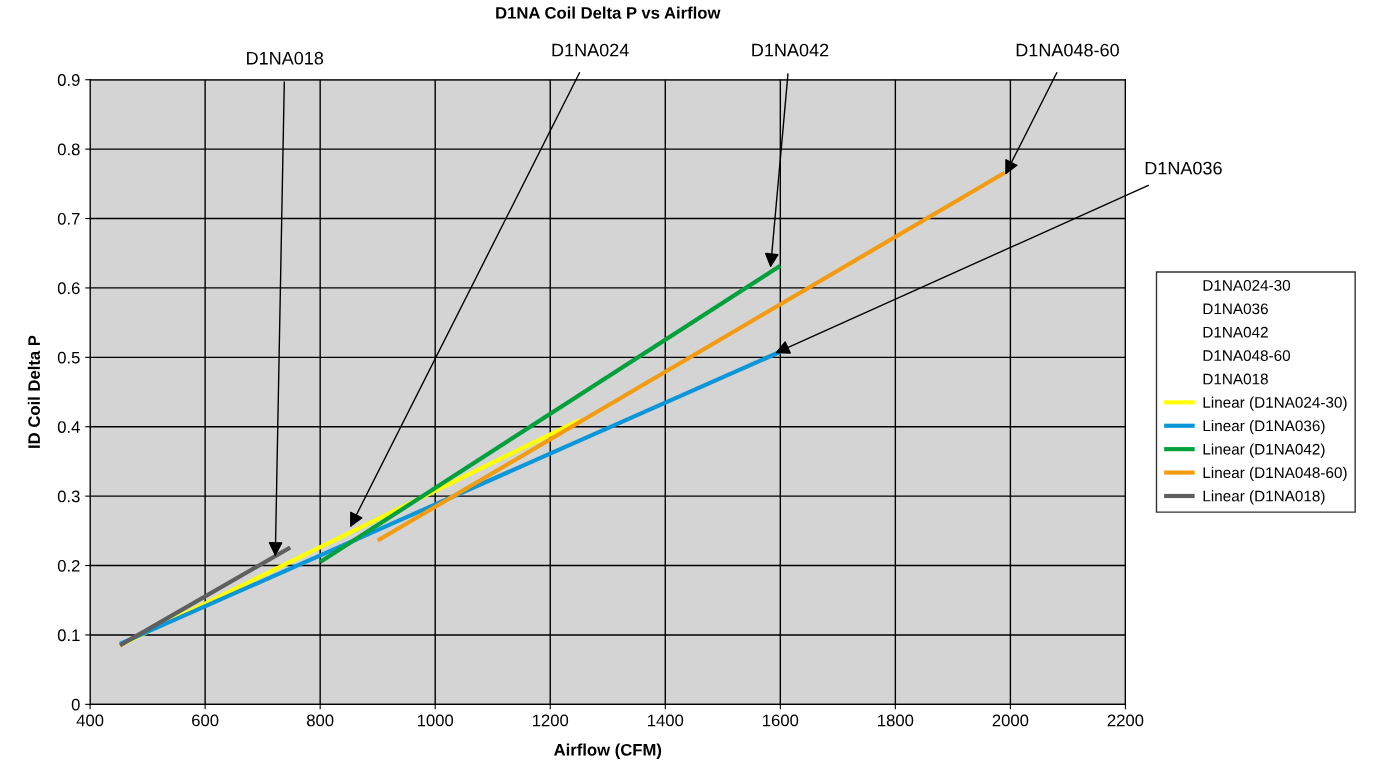 This screenshot has height=774, width=1386. What do you see at coordinates (1264, 497) in the screenshot?
I see `legend-label: Linear (D1NA018)` at bounding box center [1264, 497].